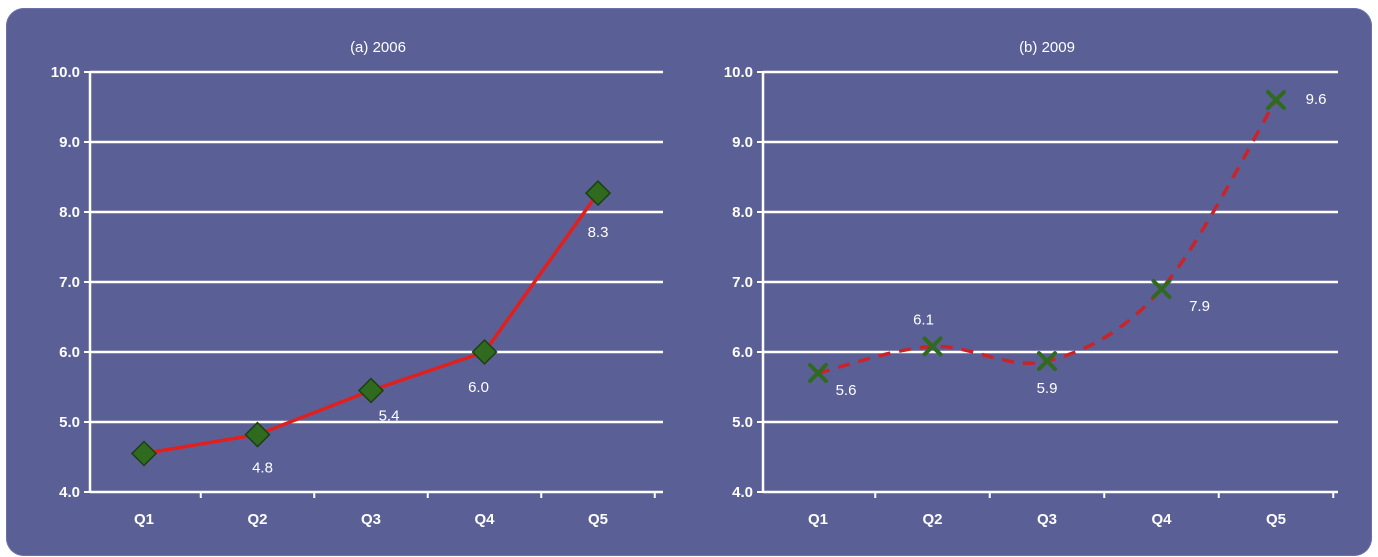 The image size is (1378, 557). I want to click on chart-title: (b) 2009, so click(1047, 47).